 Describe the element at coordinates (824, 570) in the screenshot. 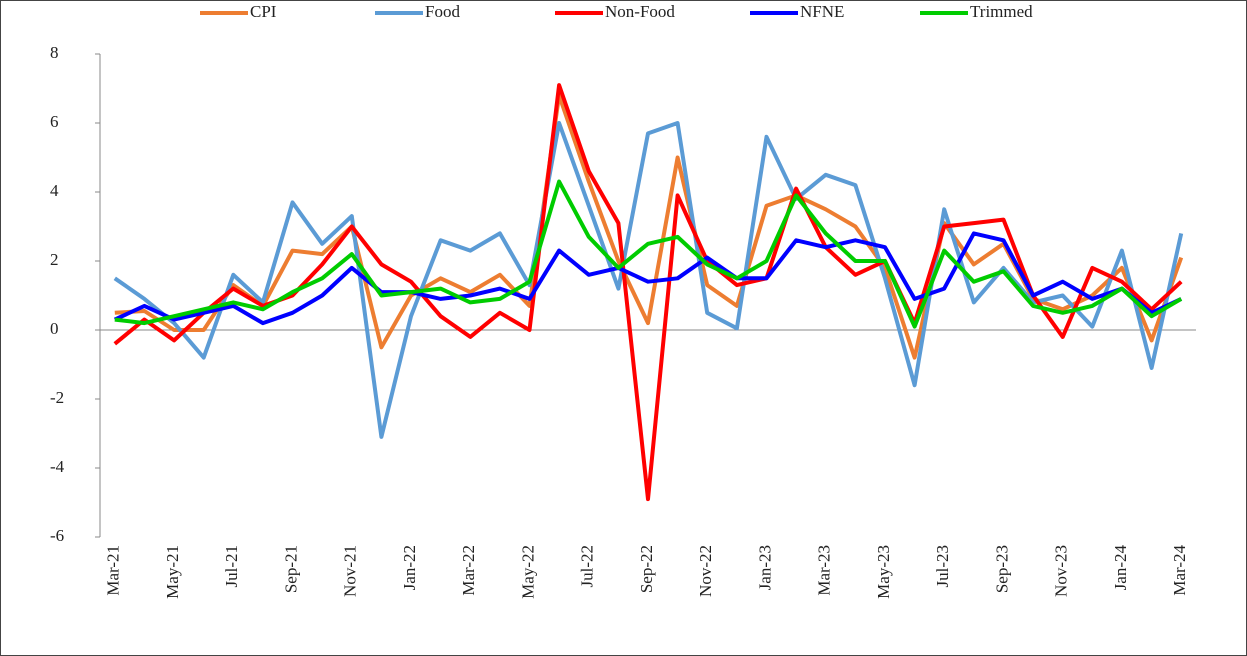

I see `x-tick-label: Mar-23` at that location.